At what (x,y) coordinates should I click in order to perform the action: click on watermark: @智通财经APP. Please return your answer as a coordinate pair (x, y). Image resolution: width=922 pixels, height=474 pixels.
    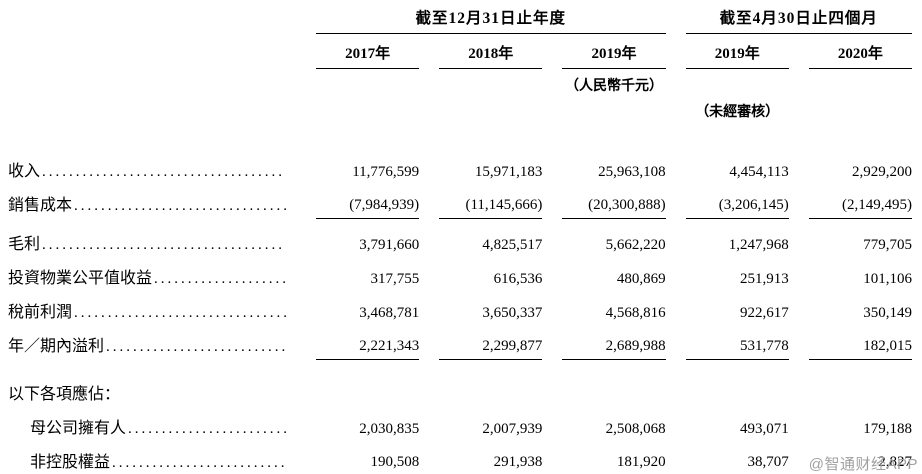
    Looking at the image, I should click on (863, 464).